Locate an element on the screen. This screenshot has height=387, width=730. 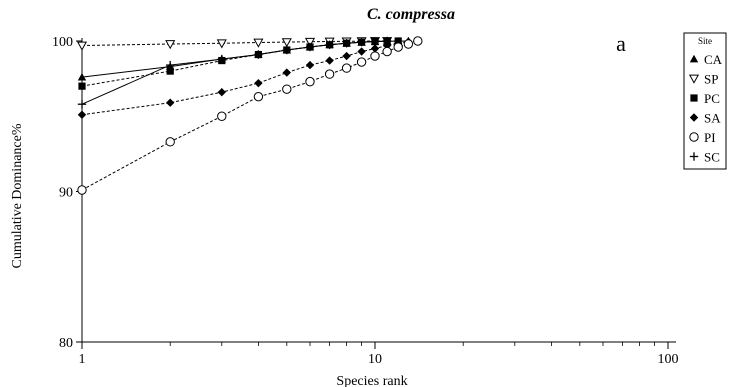
legend-label-pc: PC is located at coordinates (712, 98).